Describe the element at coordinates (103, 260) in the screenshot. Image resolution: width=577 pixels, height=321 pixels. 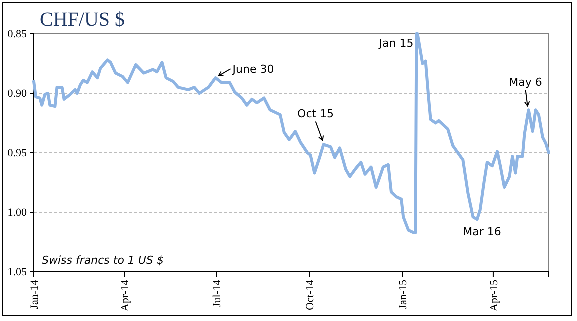
I see `annotation: Swiss francs to 1 US $` at that location.